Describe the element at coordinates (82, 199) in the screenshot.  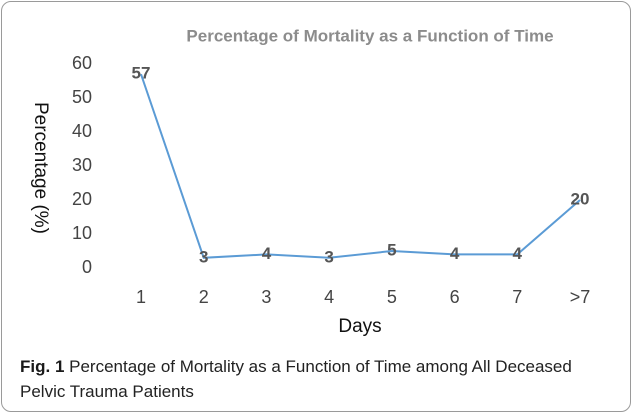
I see `y-tick-label: 20` at that location.